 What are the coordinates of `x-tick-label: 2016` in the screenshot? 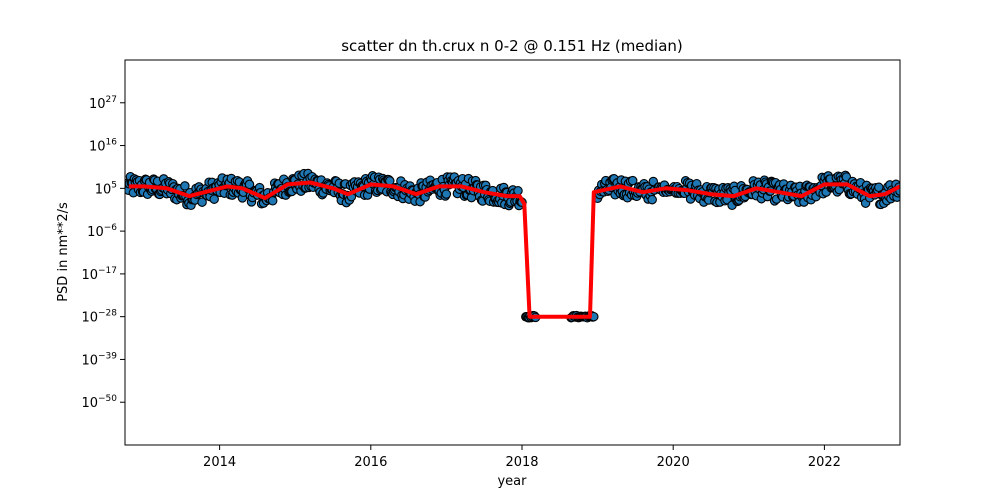 It's located at (370, 462).